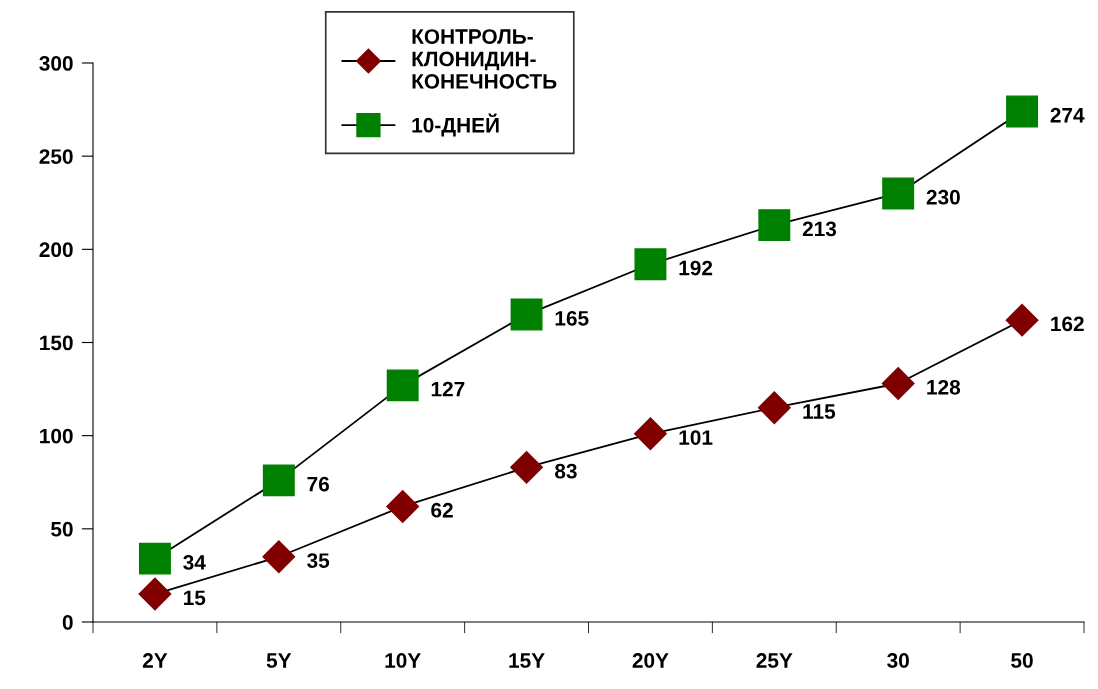 Image resolution: width=1098 pixels, height=689 pixels. What do you see at coordinates (194, 562) in the screenshot?
I see `data-label: 34` at bounding box center [194, 562].